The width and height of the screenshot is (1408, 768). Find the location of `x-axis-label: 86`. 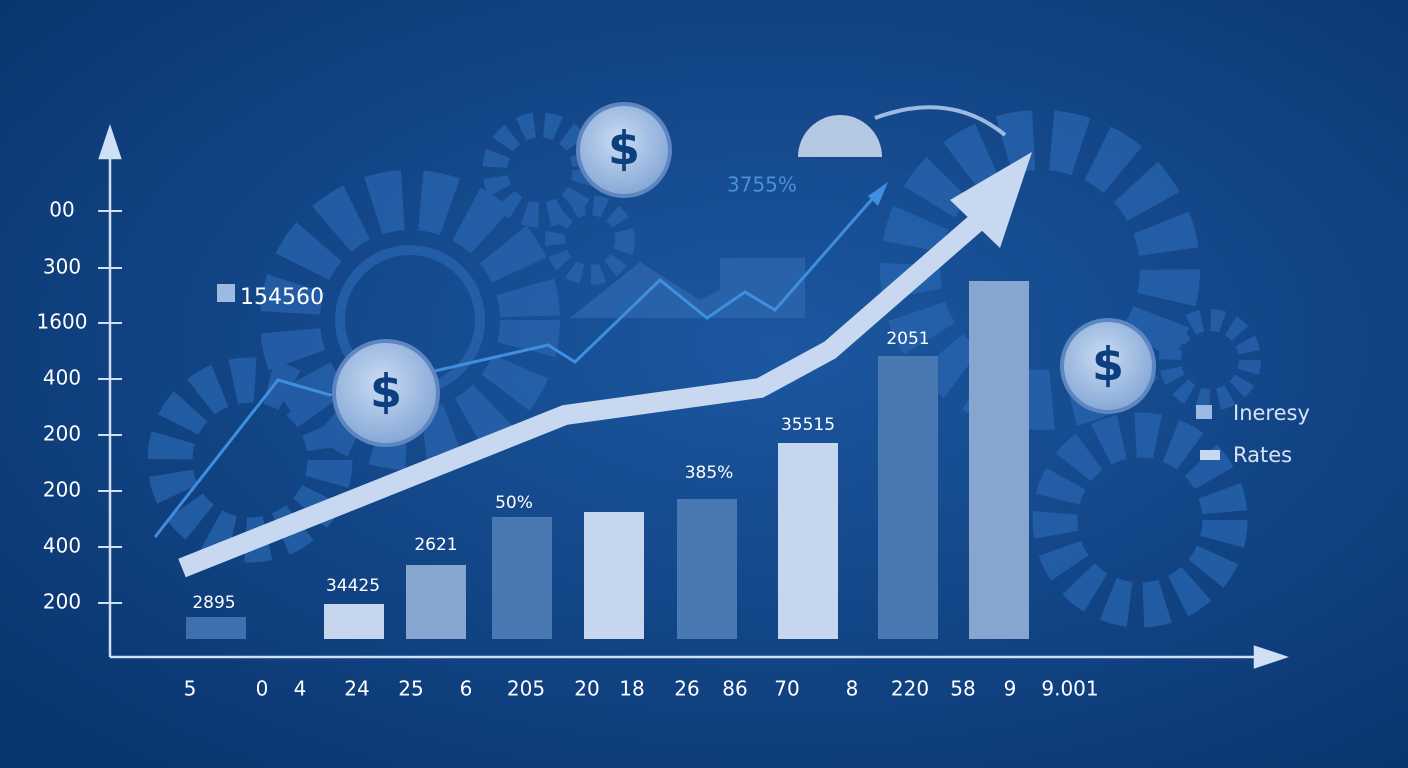

x-axis-label: 86 is located at coordinates (734, 689).